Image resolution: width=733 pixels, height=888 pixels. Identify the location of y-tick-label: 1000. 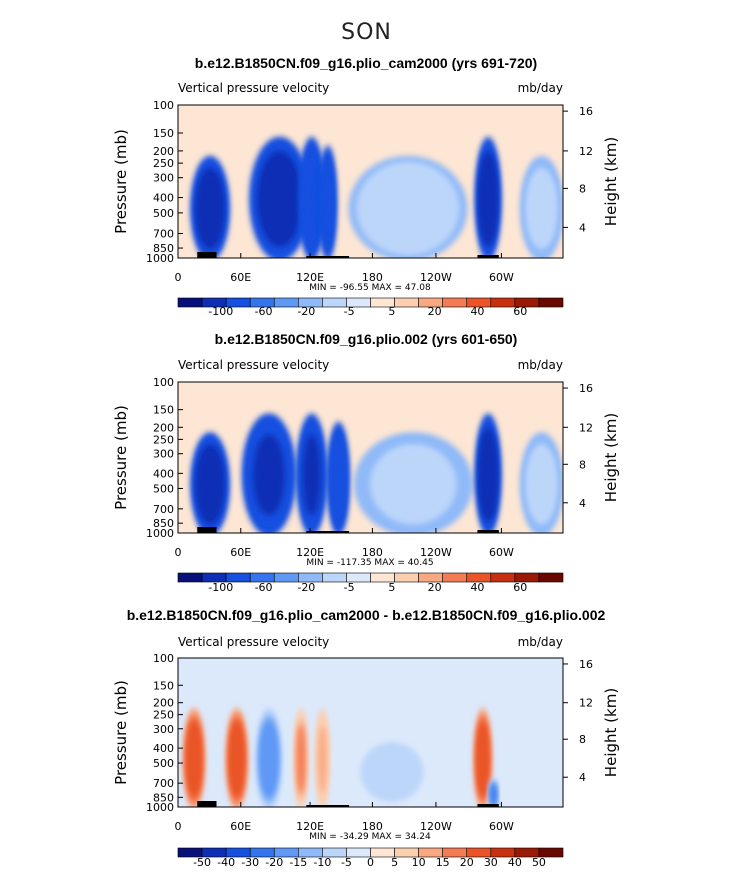
(160, 533).